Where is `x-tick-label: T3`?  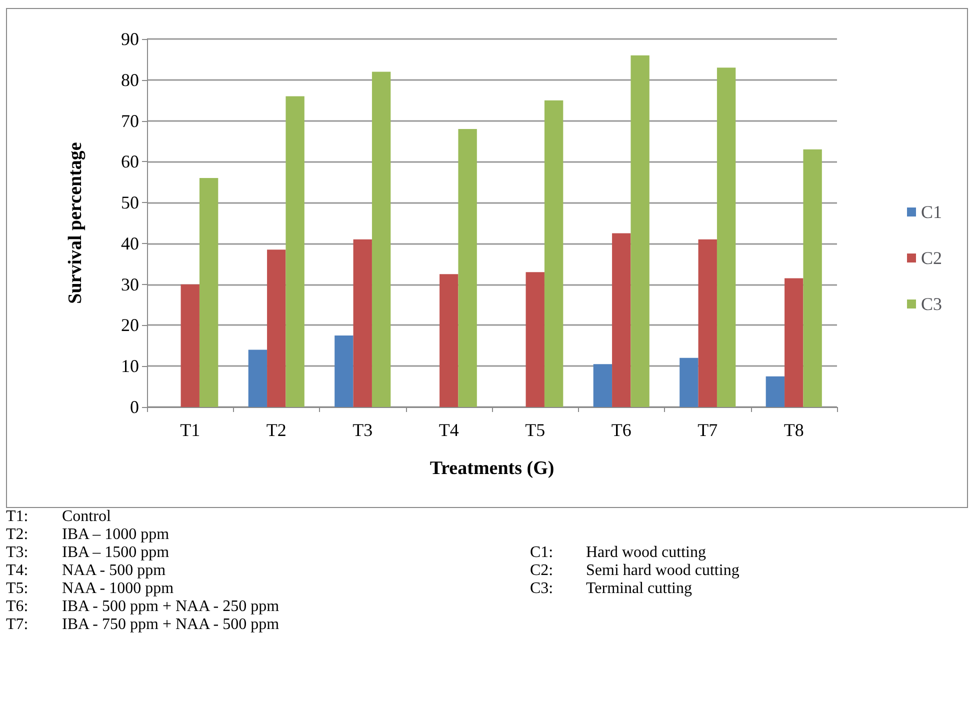
x-tick-label: T3 is located at coordinates (362, 430).